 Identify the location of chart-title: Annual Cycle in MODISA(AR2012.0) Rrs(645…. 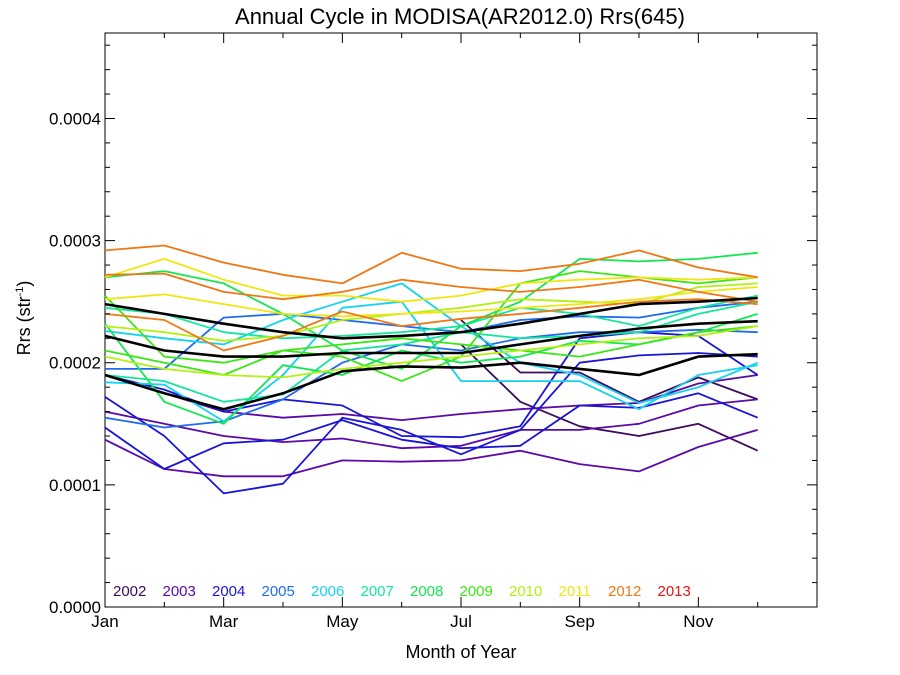
(460, 16).